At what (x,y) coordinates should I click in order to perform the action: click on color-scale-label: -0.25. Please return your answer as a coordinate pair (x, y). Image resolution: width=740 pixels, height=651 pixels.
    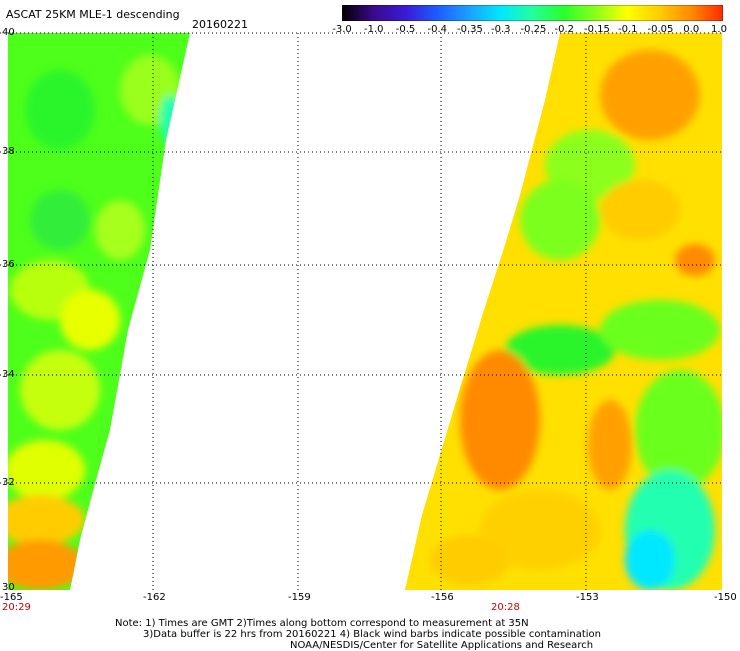
    Looking at the image, I should click on (533, 29).